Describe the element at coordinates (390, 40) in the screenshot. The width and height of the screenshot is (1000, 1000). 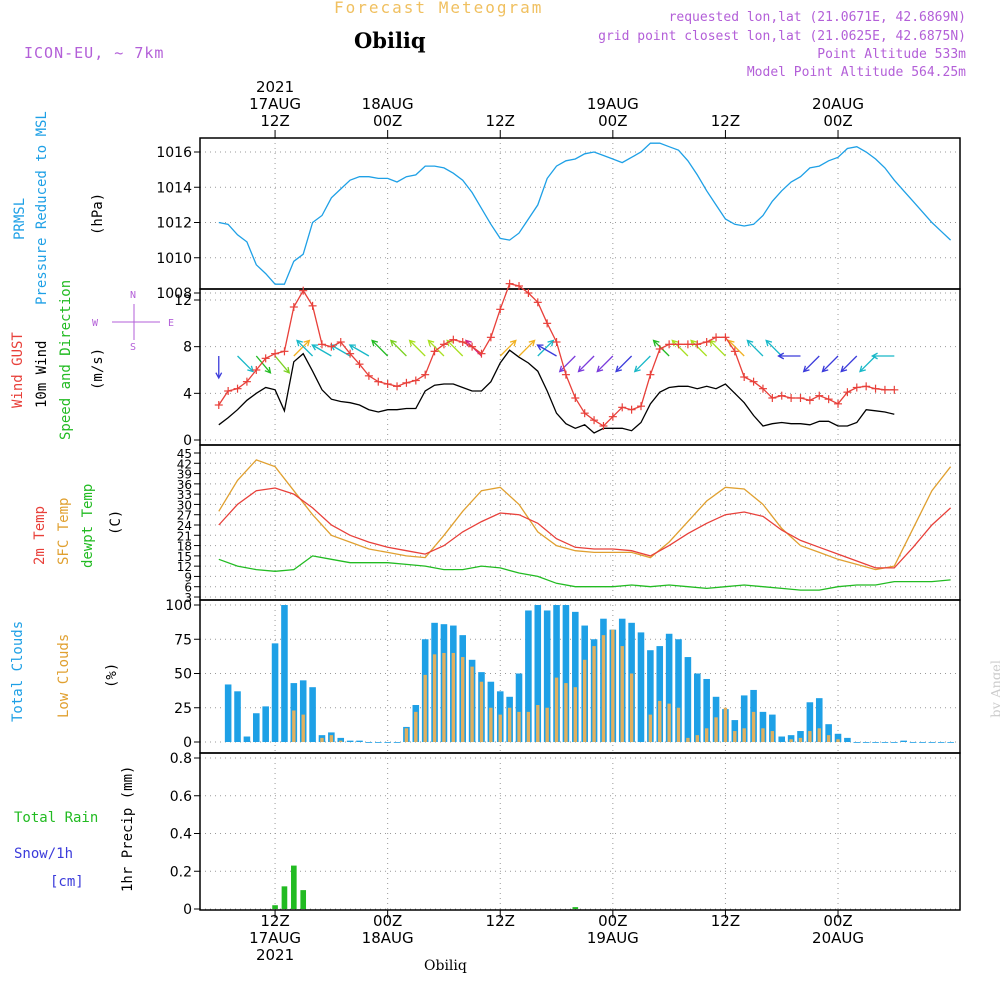
I see `location-title: Obiliq` at that location.